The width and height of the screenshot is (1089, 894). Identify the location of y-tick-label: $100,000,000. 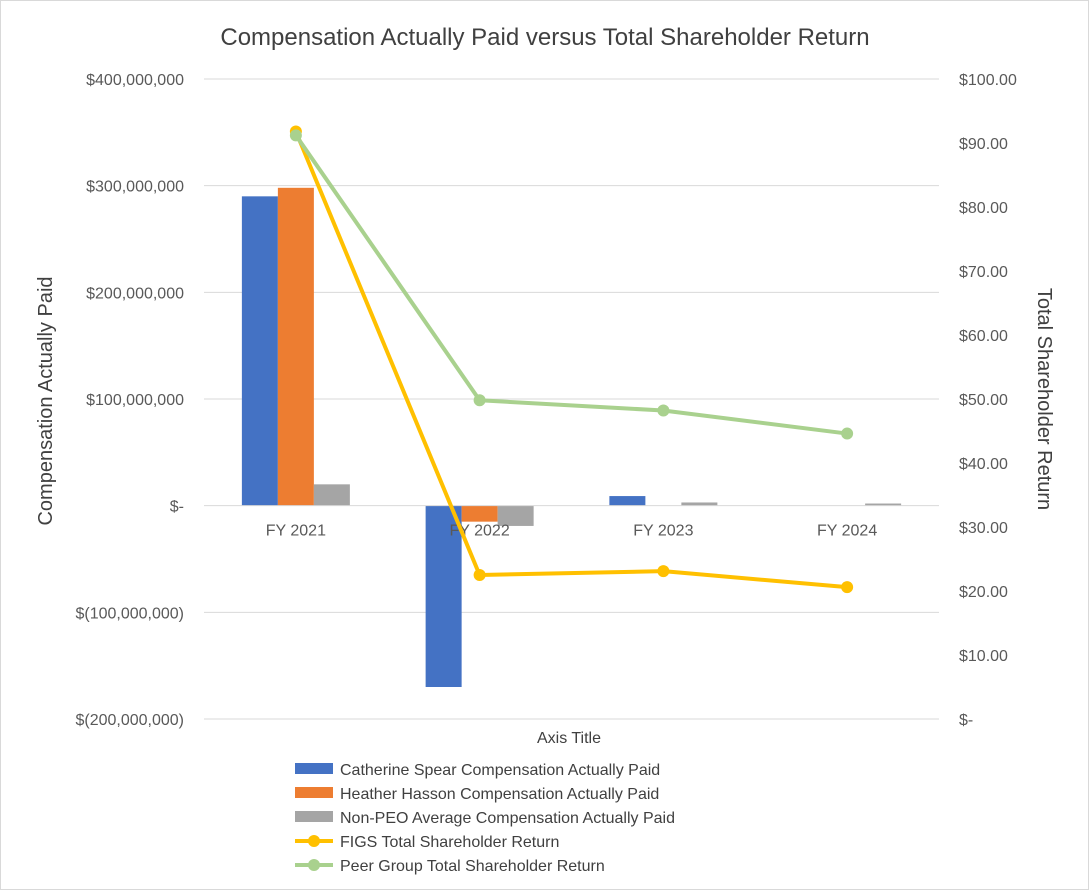
(135, 400).